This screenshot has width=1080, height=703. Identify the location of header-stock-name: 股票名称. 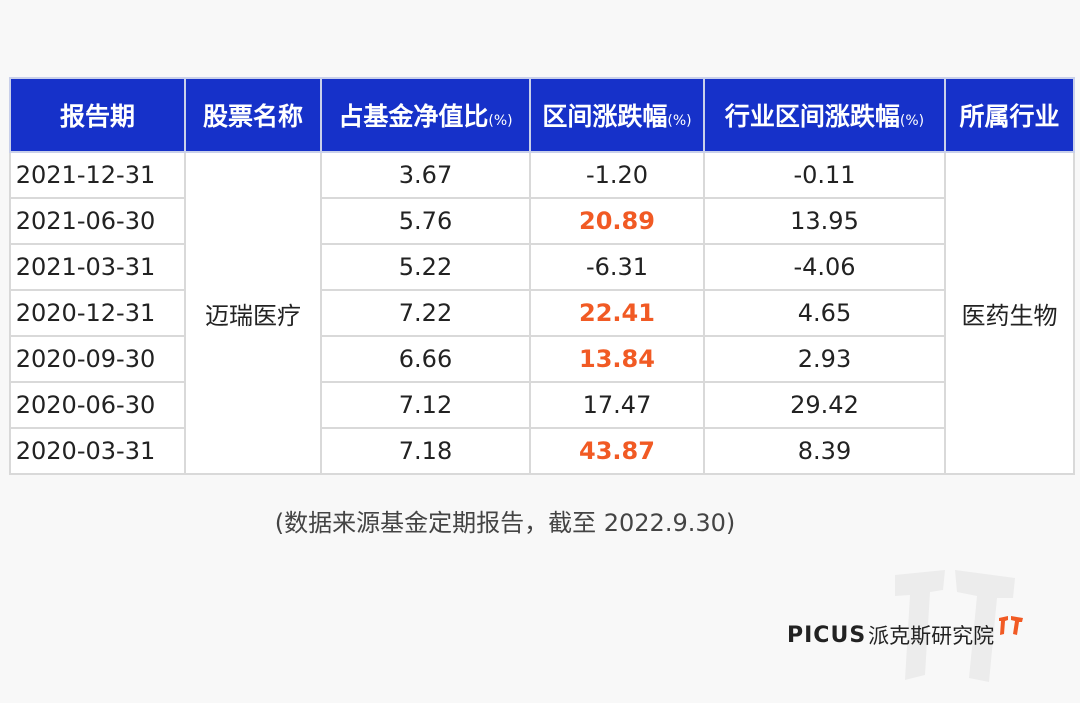
(253, 115).